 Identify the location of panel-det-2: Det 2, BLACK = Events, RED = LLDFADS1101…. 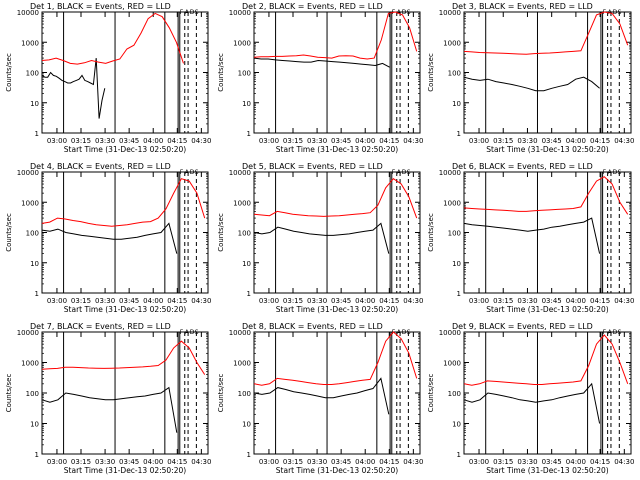
(320, 78).